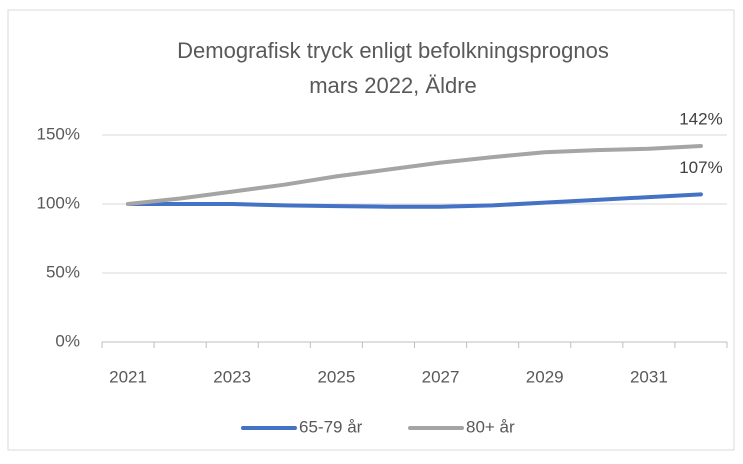 This screenshot has width=743, height=464. What do you see at coordinates (700, 167) in the screenshot?
I see `data-label: 107%` at bounding box center [700, 167].